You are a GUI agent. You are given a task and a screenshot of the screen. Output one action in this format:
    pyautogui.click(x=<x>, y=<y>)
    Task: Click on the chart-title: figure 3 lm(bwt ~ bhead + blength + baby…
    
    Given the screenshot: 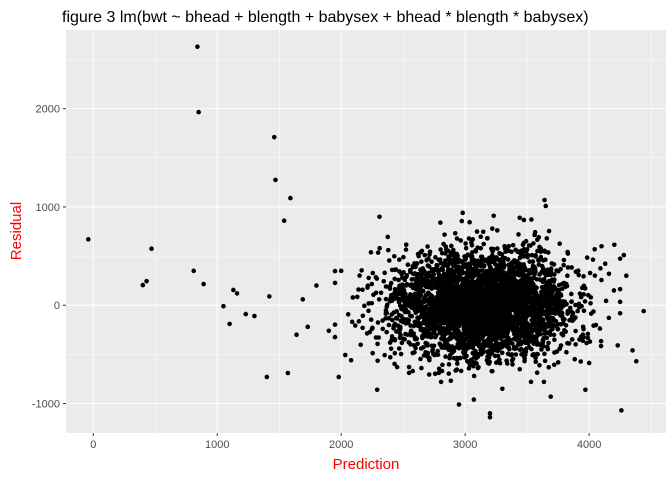 What is the action you would take?
    pyautogui.click(x=325, y=17)
    